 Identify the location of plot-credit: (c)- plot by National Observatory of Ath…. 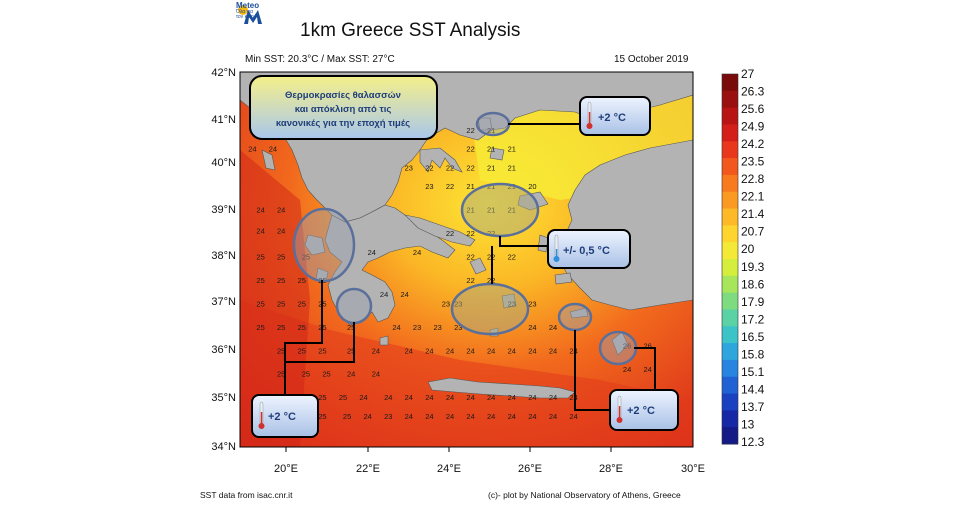
(584, 495).